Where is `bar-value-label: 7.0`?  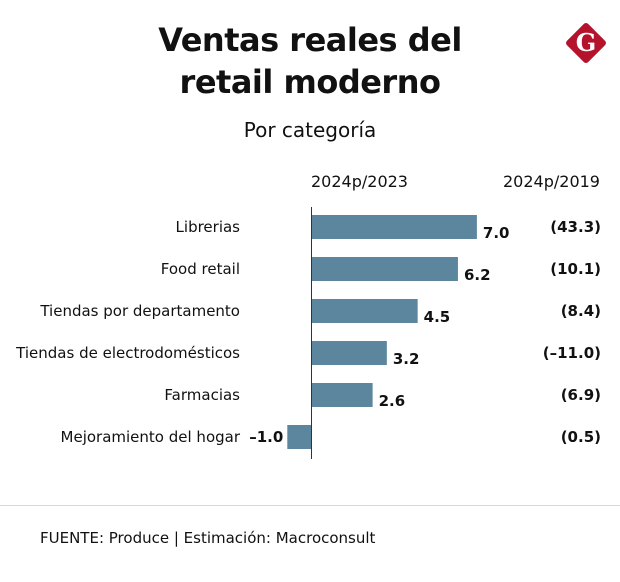 bar-value-label: 7.0 is located at coordinates (496, 233).